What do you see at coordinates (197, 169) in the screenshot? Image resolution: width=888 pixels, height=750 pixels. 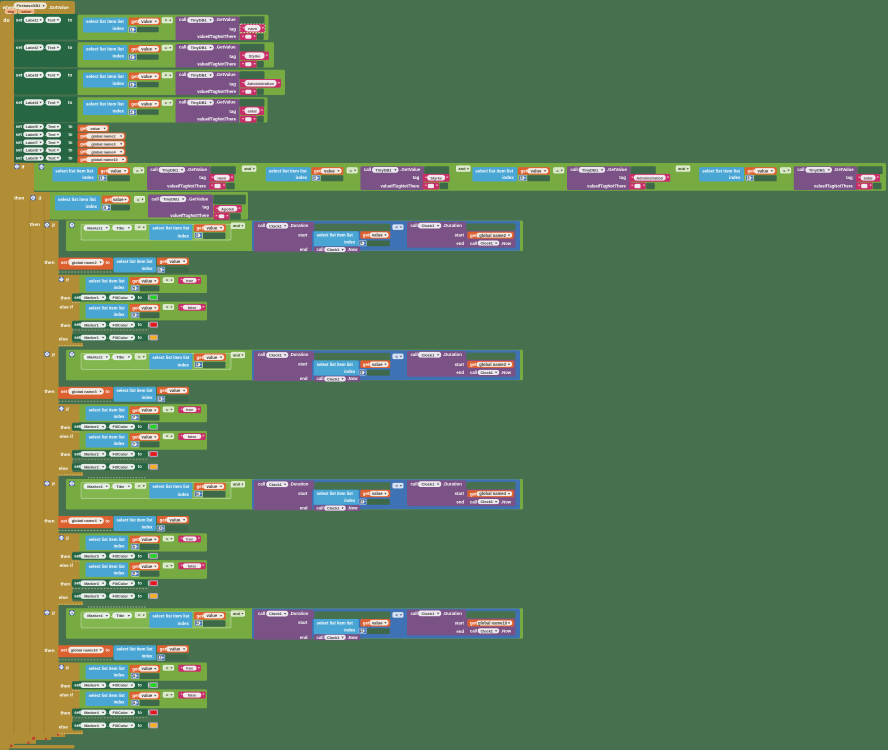 I see `svg-text: .GetValue` at bounding box center [197, 169].